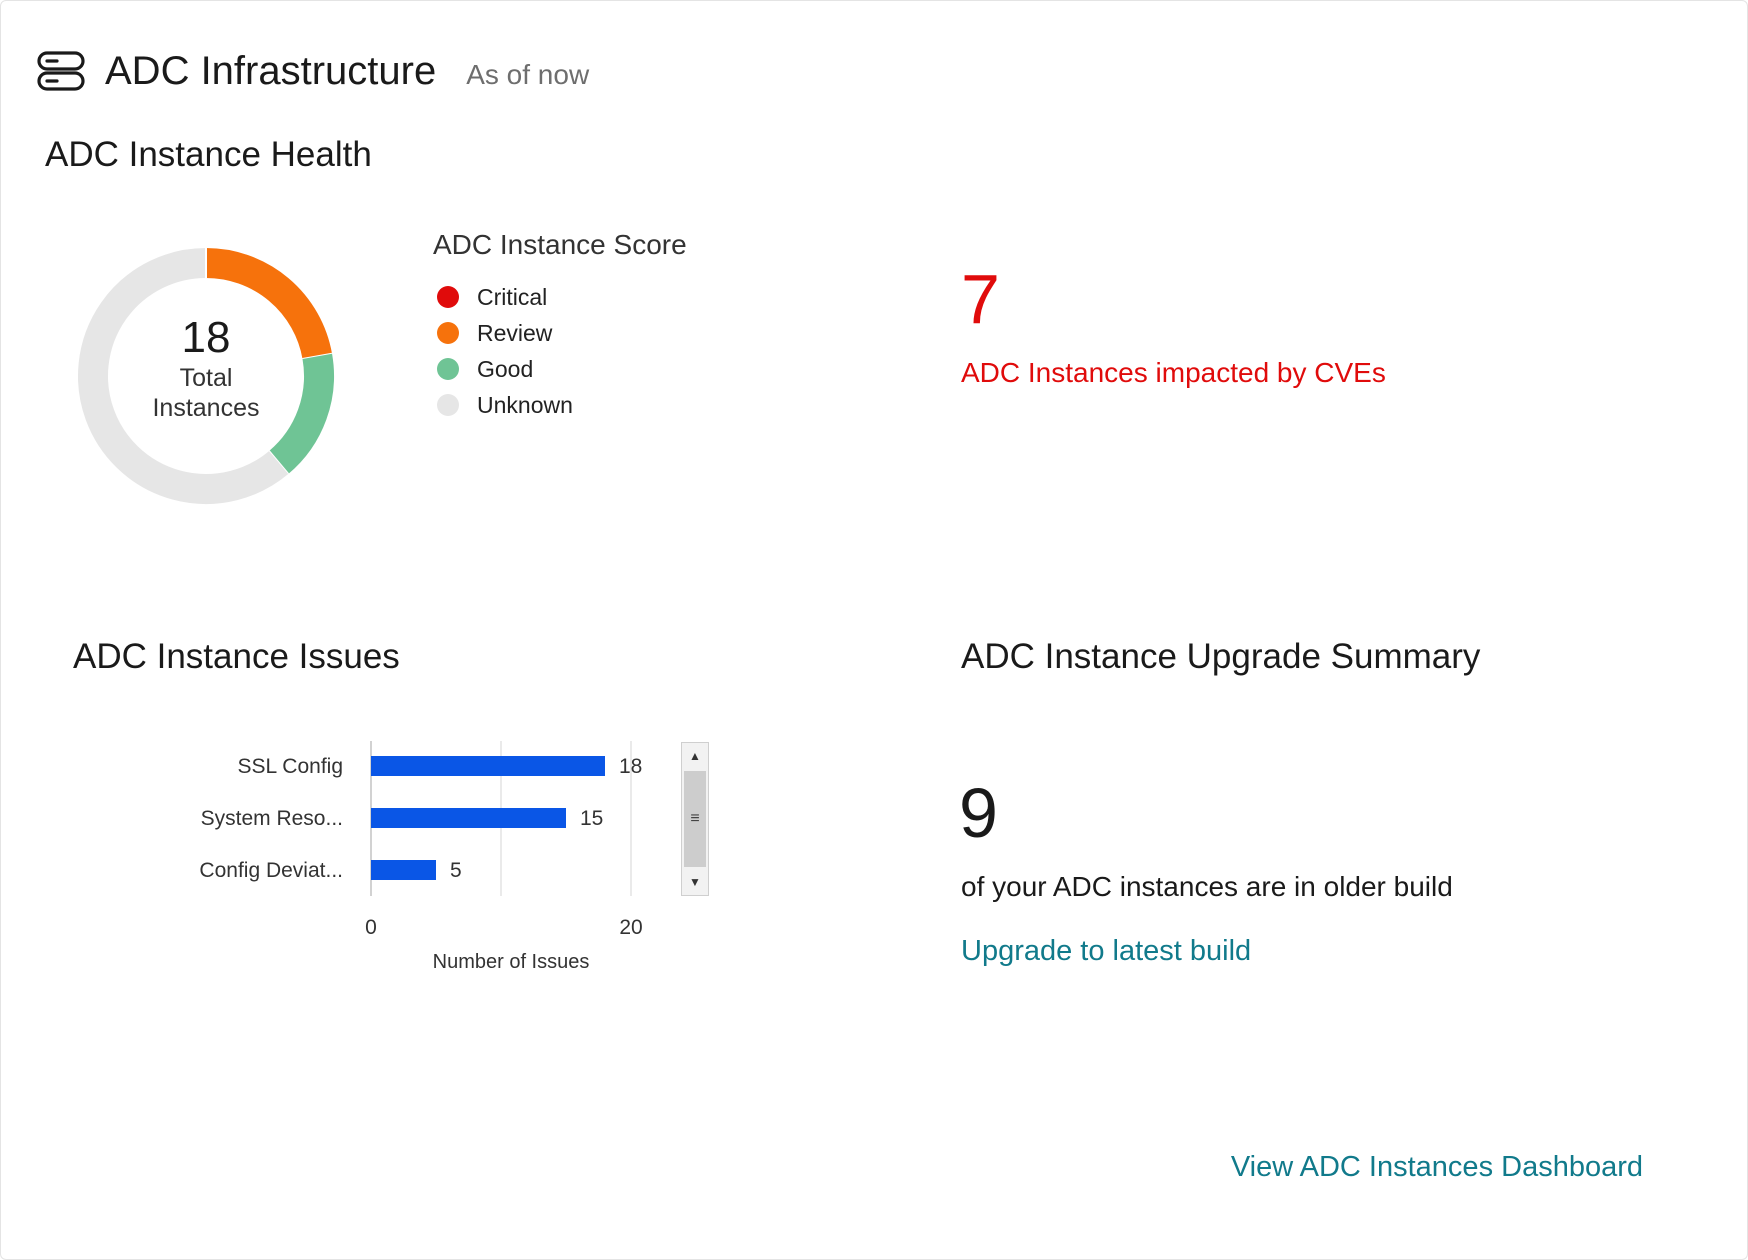 This screenshot has width=1748, height=1260. I want to click on legend-item-unknown: Unknown, so click(560, 405).